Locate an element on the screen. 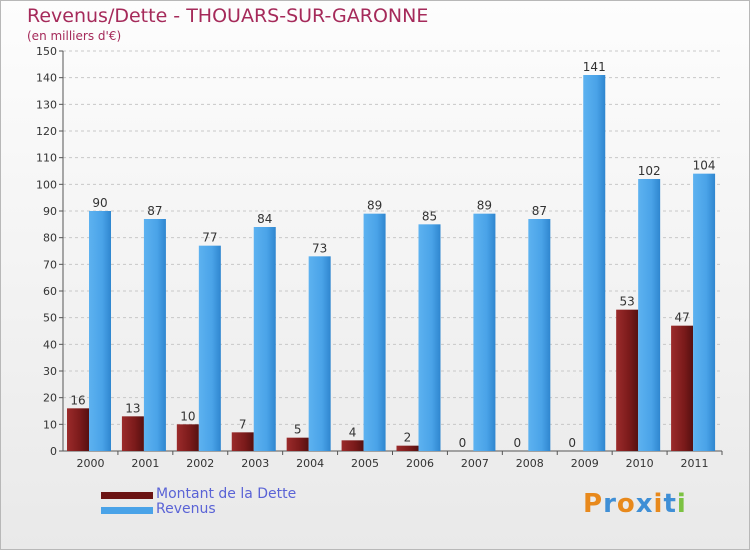 Image resolution: width=750 pixels, height=550 pixels. data-label: 102 is located at coordinates (649, 171).